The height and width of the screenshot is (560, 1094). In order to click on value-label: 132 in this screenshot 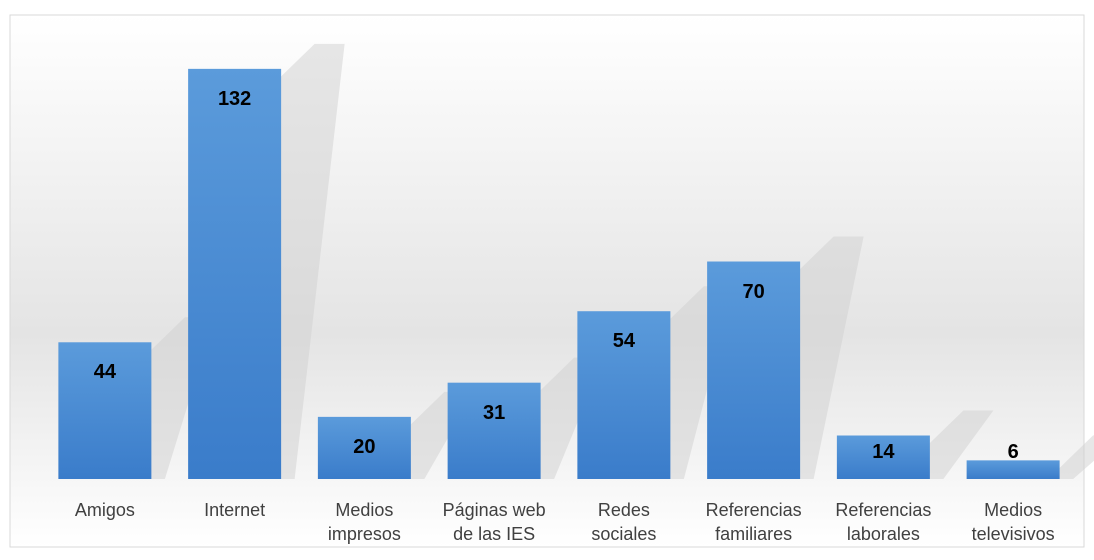, I will do `click(234, 98)`.